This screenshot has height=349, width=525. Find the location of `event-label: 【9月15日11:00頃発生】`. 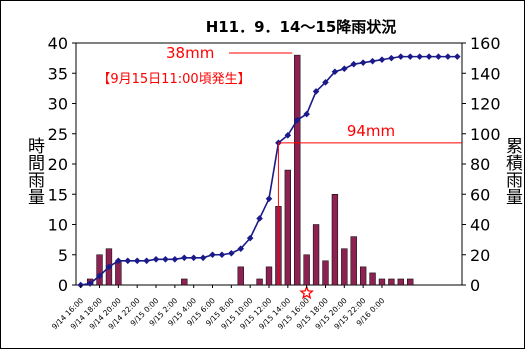

event-label: 【9月15日11:00頃発生】 is located at coordinates (173, 79).